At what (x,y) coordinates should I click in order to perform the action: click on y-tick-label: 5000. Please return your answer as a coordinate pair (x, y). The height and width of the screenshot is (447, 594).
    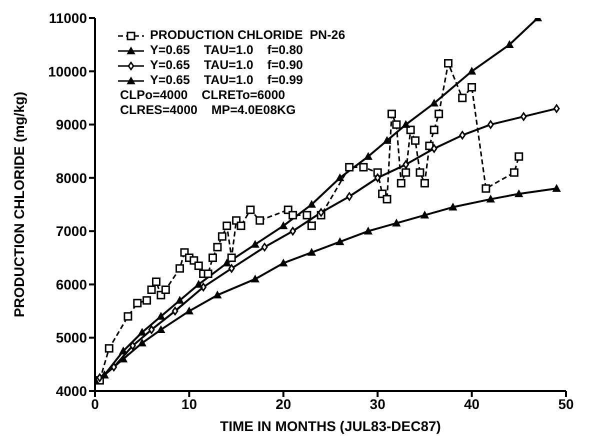
    Looking at the image, I should click on (72, 338).